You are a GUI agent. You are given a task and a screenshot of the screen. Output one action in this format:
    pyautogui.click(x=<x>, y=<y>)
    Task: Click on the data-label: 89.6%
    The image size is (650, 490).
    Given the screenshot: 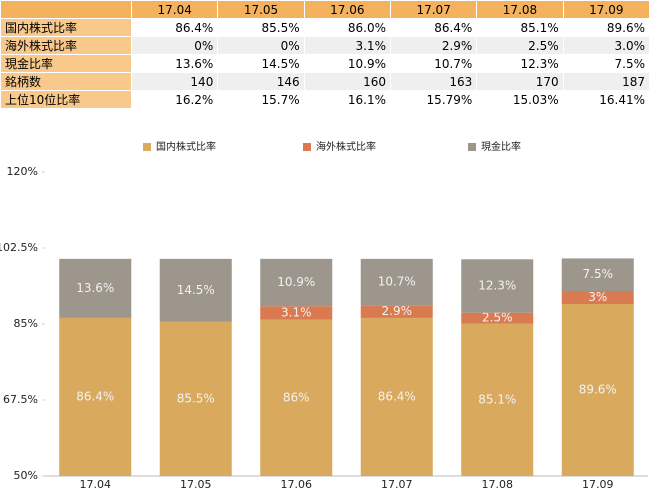 What is the action you would take?
    pyautogui.click(x=598, y=390)
    